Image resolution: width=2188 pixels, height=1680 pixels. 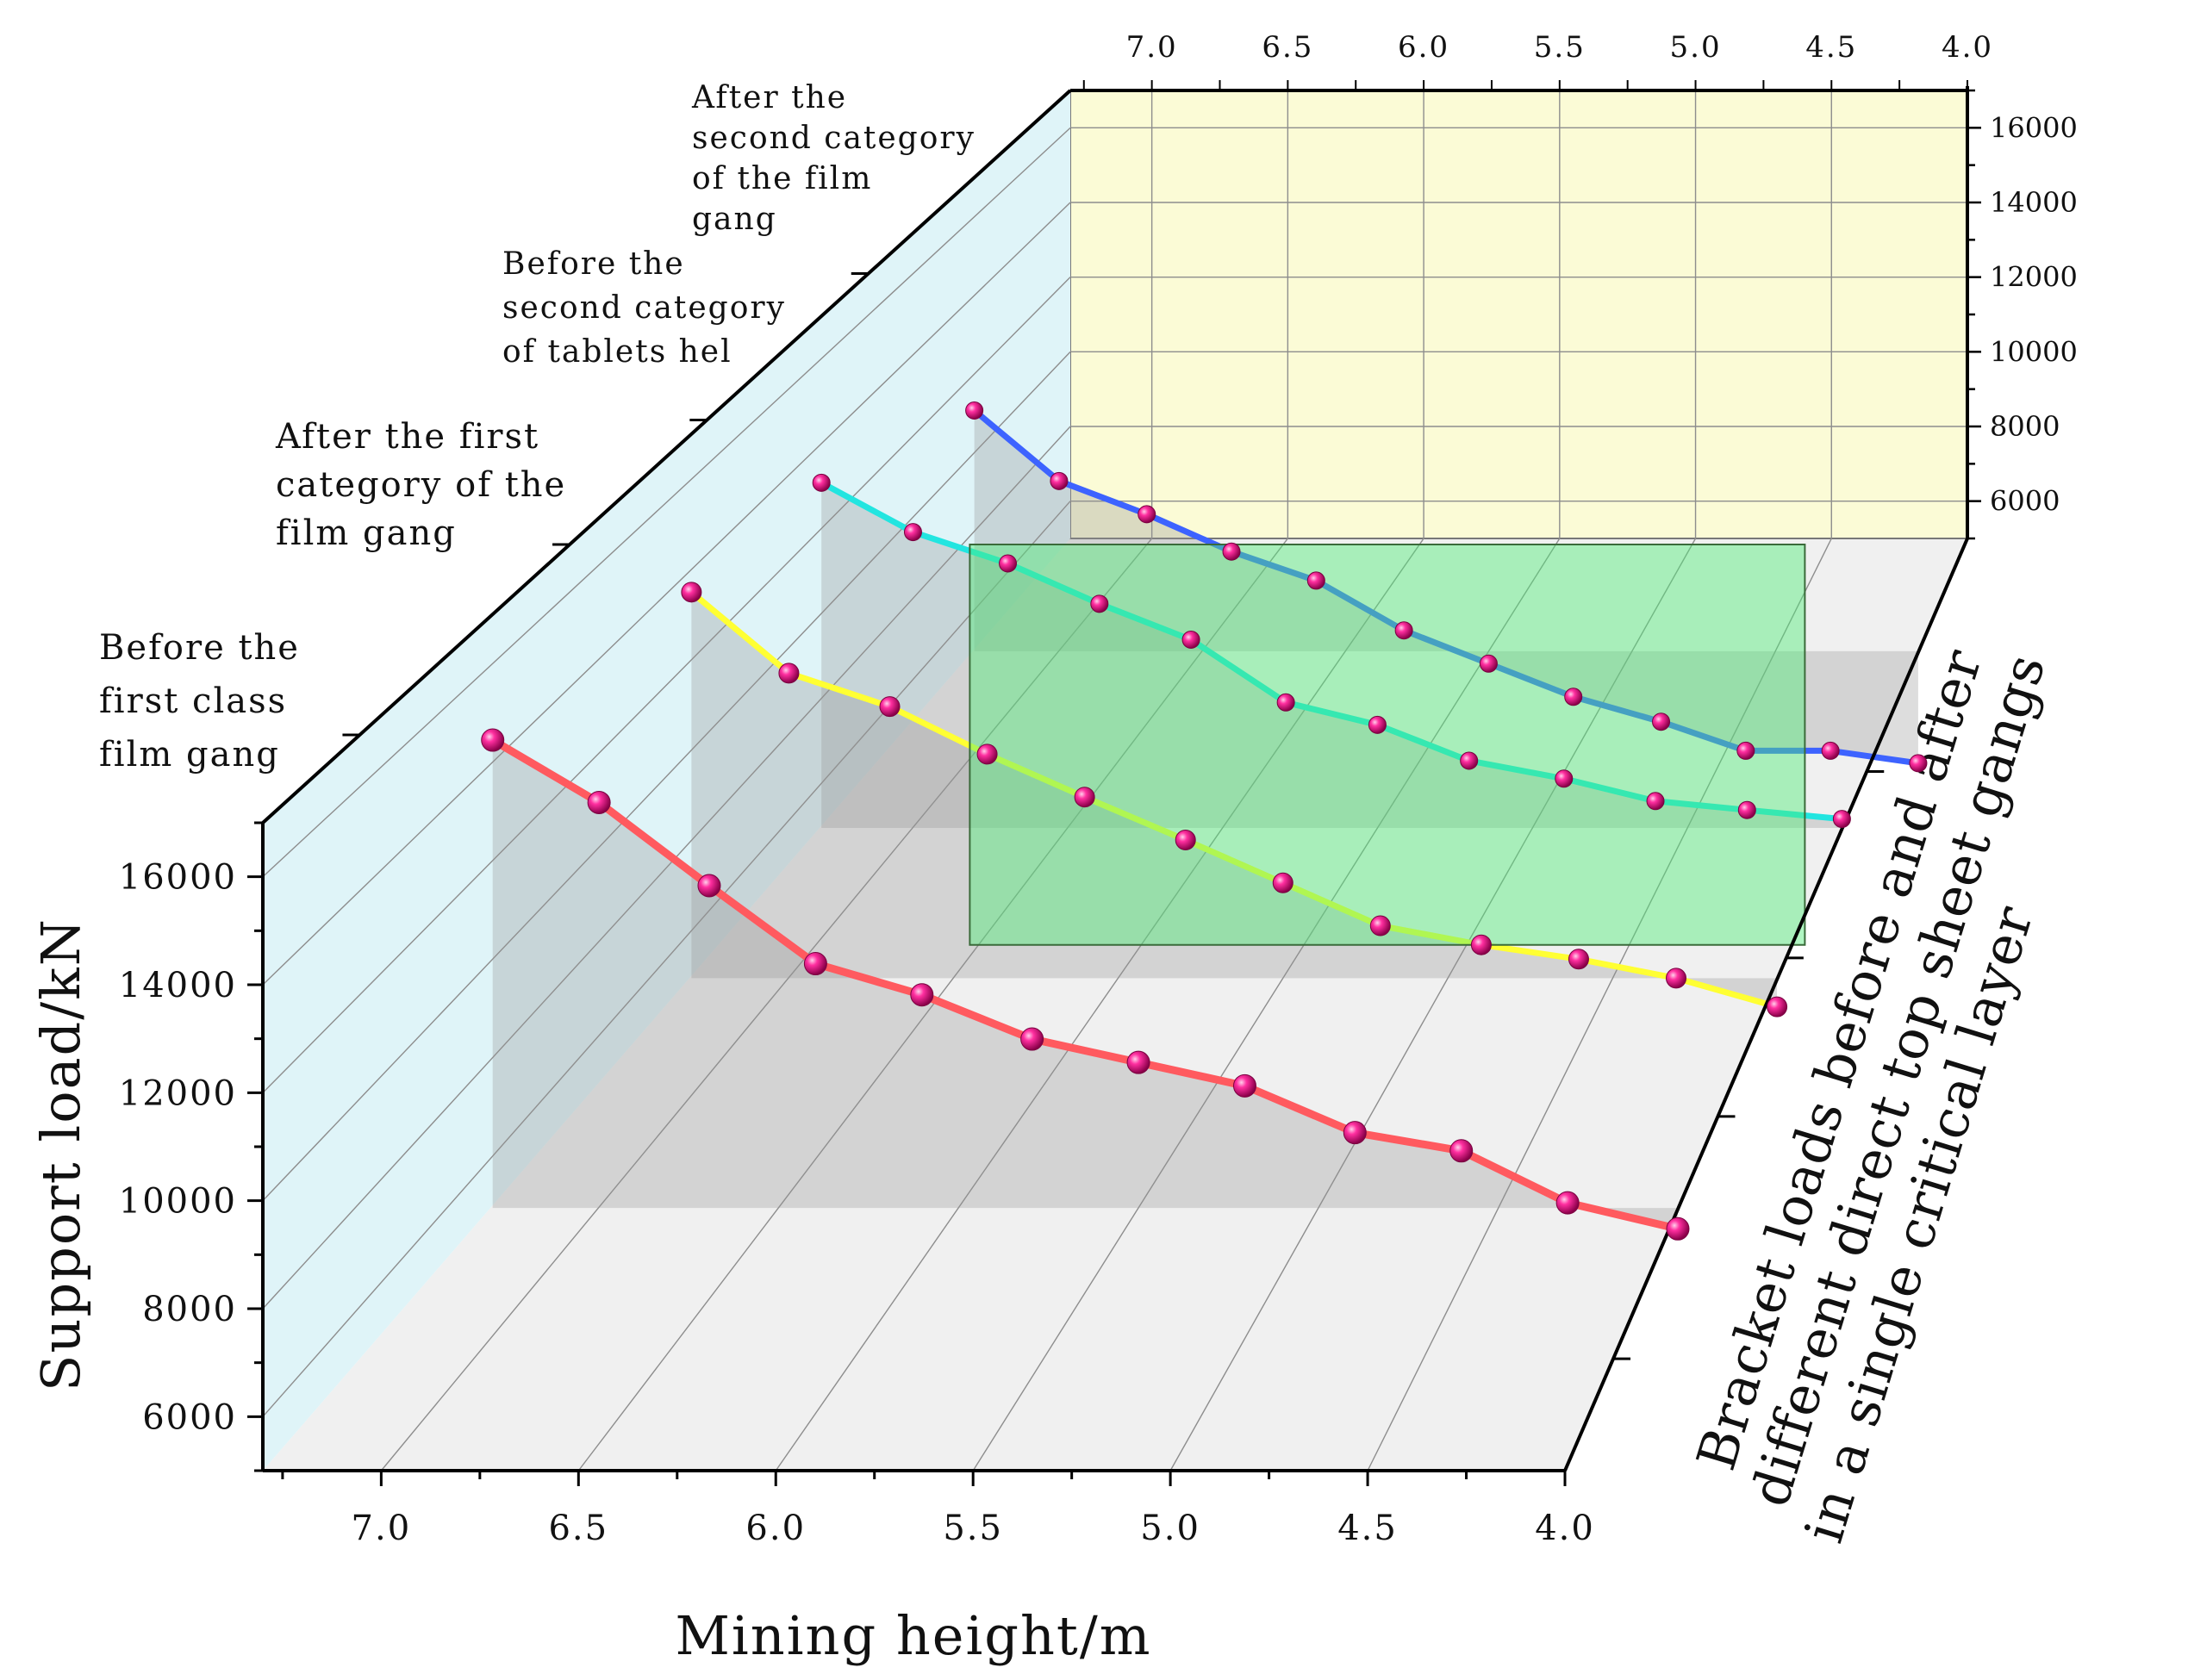 I want to click on top-x-tick-label: 6.5, so click(x=1288, y=48).